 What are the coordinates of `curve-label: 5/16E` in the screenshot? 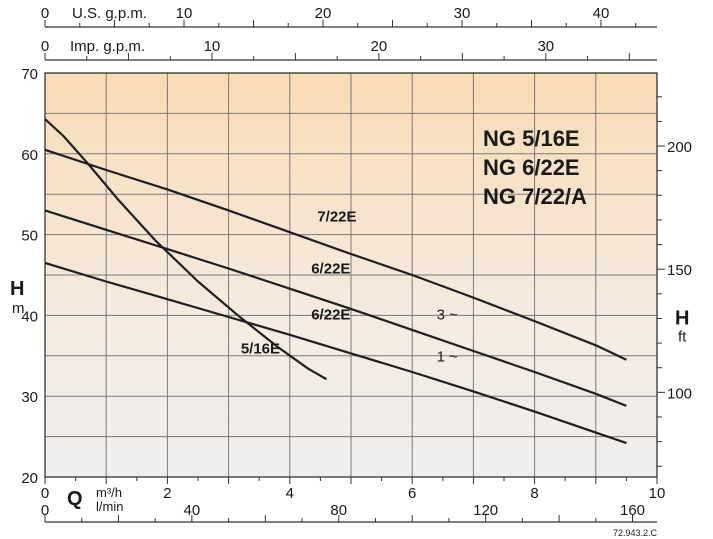 It's located at (260, 348).